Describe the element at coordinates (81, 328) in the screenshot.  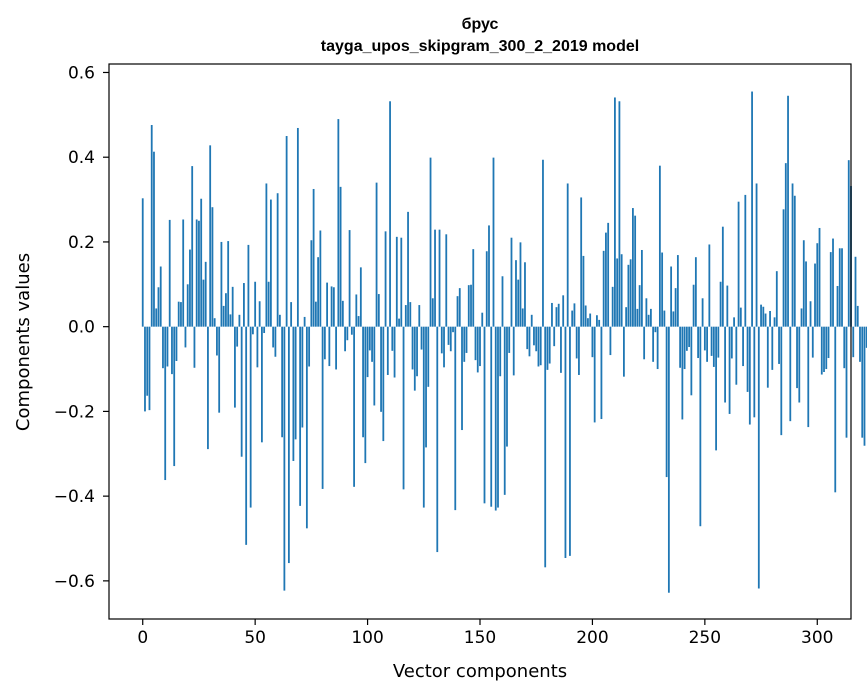
I see `y-tick-label: 0.0` at that location.